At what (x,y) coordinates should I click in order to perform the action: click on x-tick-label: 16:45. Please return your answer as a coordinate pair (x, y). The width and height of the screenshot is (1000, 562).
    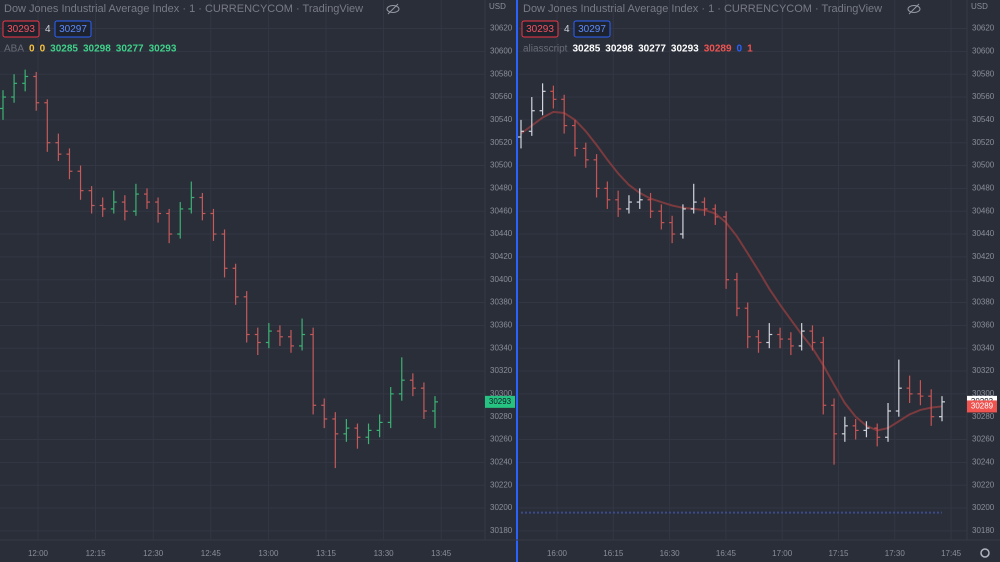
    Looking at the image, I should click on (726, 553).